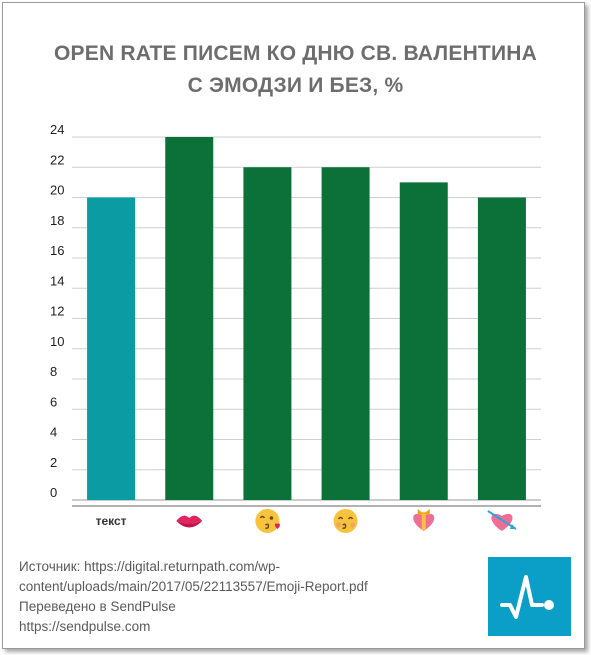 This screenshot has height=655, width=591. Describe the element at coordinates (527, 597) in the screenshot. I see `pulse-logo-icon` at that location.